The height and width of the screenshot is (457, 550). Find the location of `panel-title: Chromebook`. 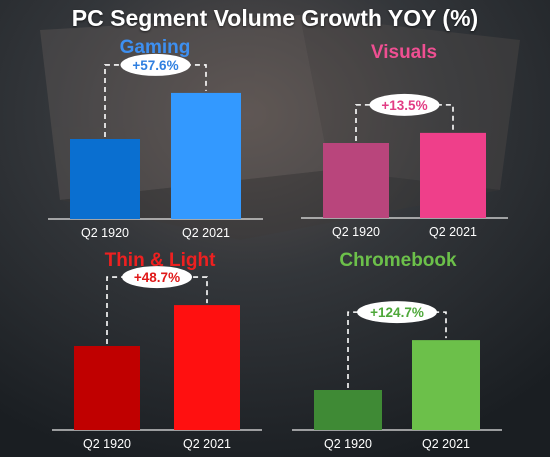

panel-title: Chromebook is located at coordinates (398, 260).